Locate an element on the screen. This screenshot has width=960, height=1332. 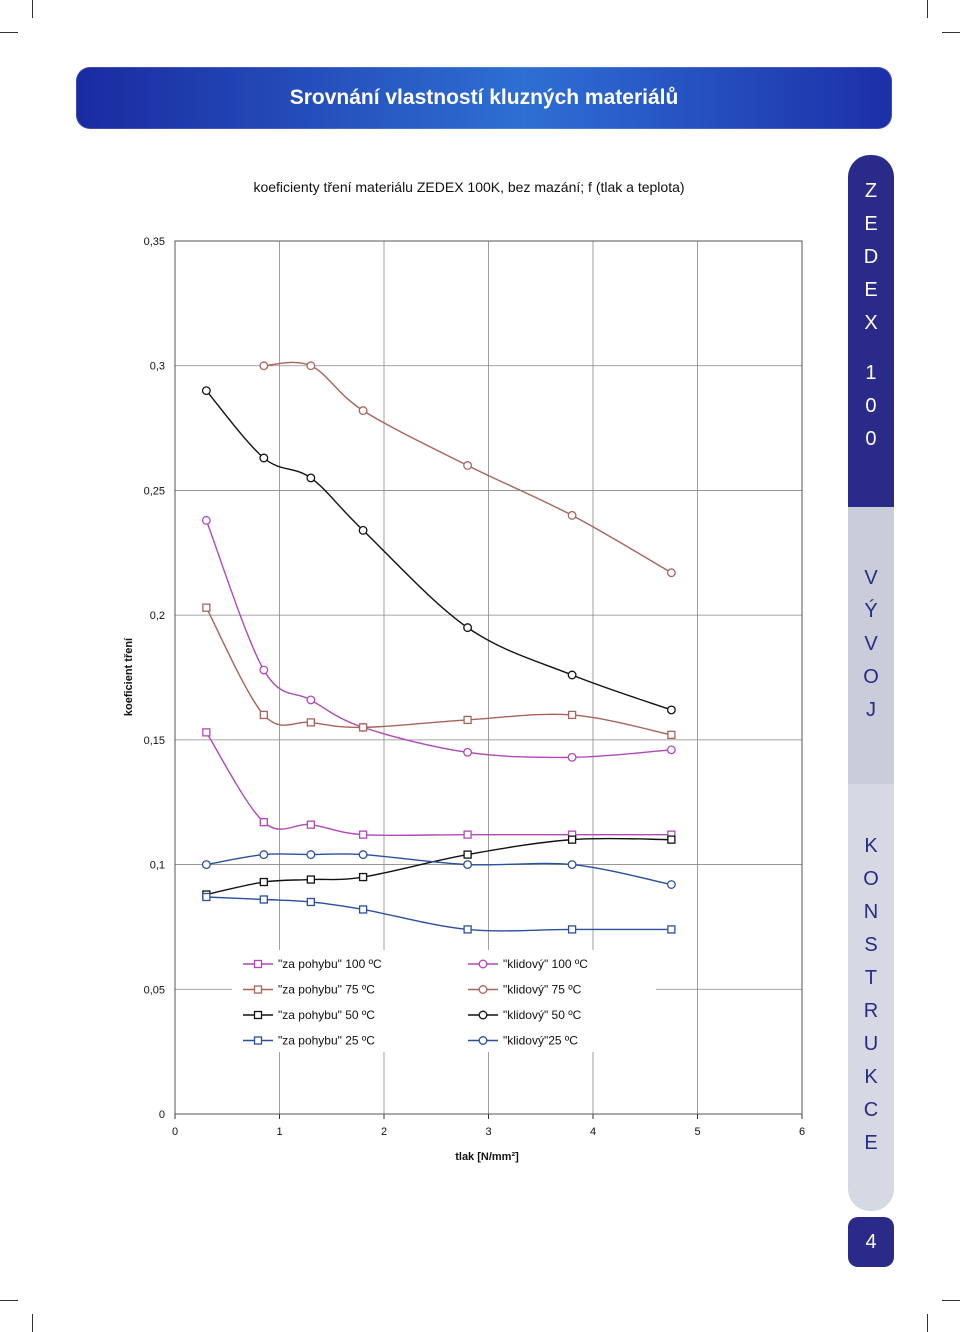
legend-label: "klidový" 100 ºC is located at coordinates (545, 964).